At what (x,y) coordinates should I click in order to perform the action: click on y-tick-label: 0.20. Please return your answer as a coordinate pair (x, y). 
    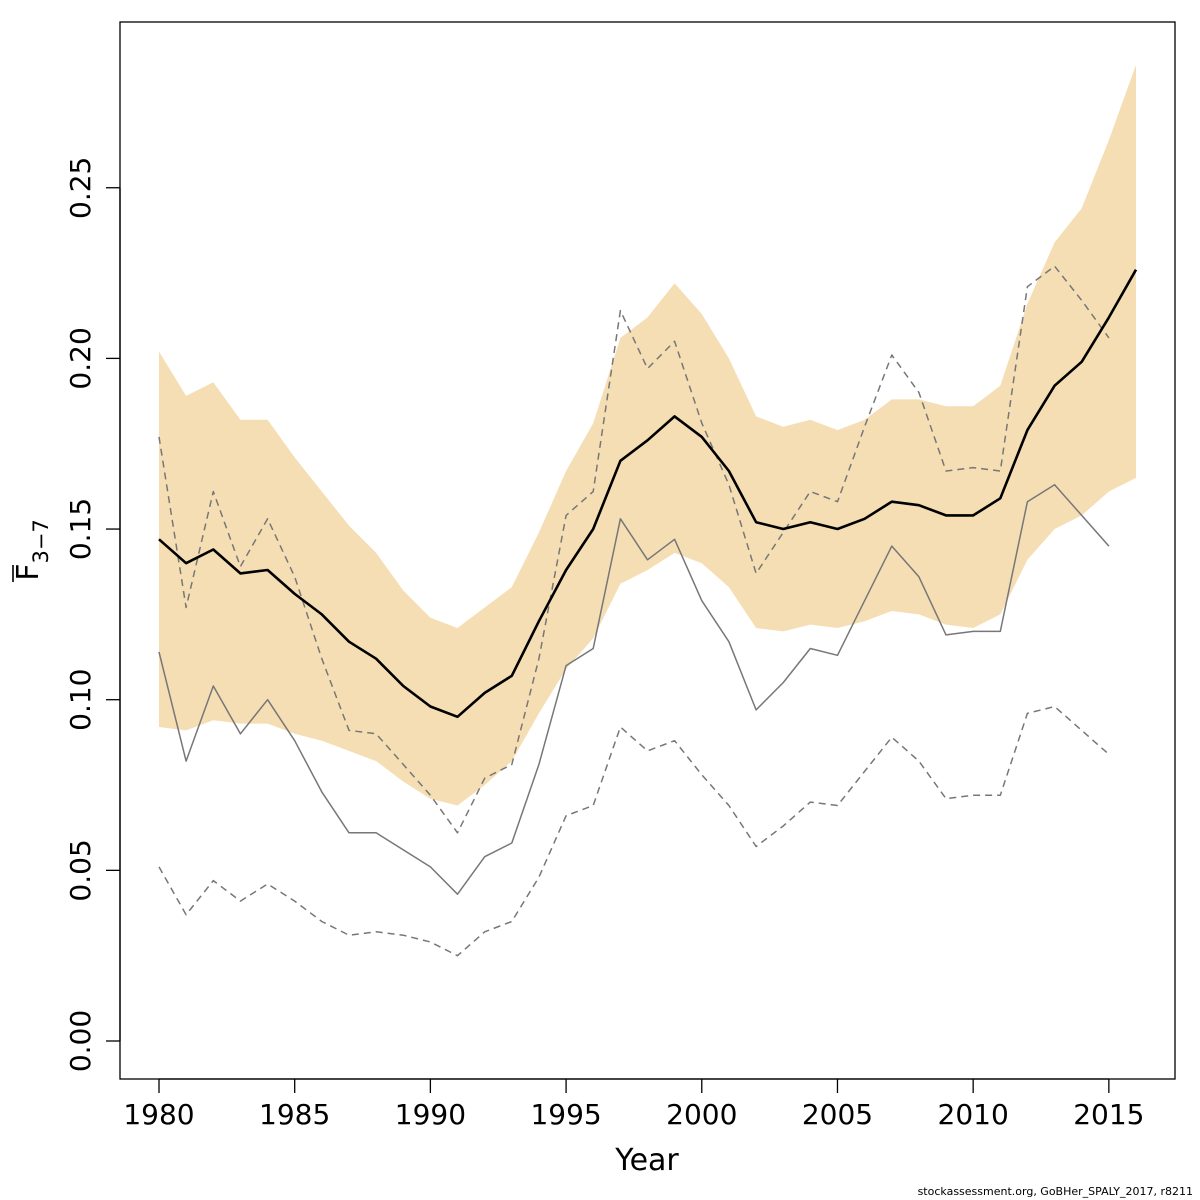
    Looking at the image, I should click on (80, 358).